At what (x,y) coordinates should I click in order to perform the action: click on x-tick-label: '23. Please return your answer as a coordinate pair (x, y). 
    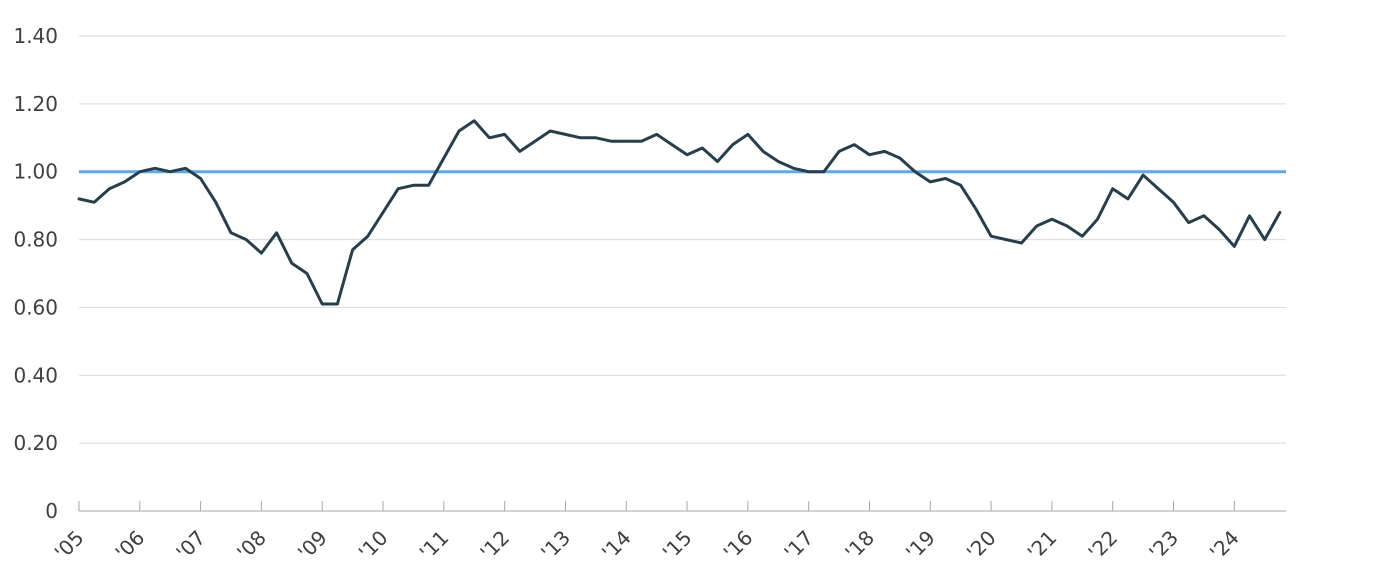
    Looking at the image, I should click on (1163, 545).